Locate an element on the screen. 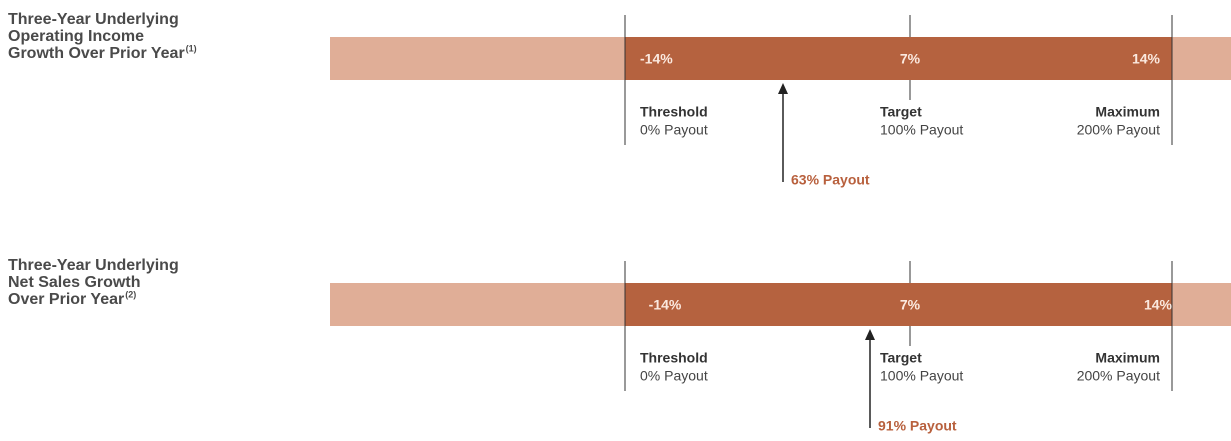 This screenshot has width=1231, height=441. result-label: 91% Payout is located at coordinates (917, 426).